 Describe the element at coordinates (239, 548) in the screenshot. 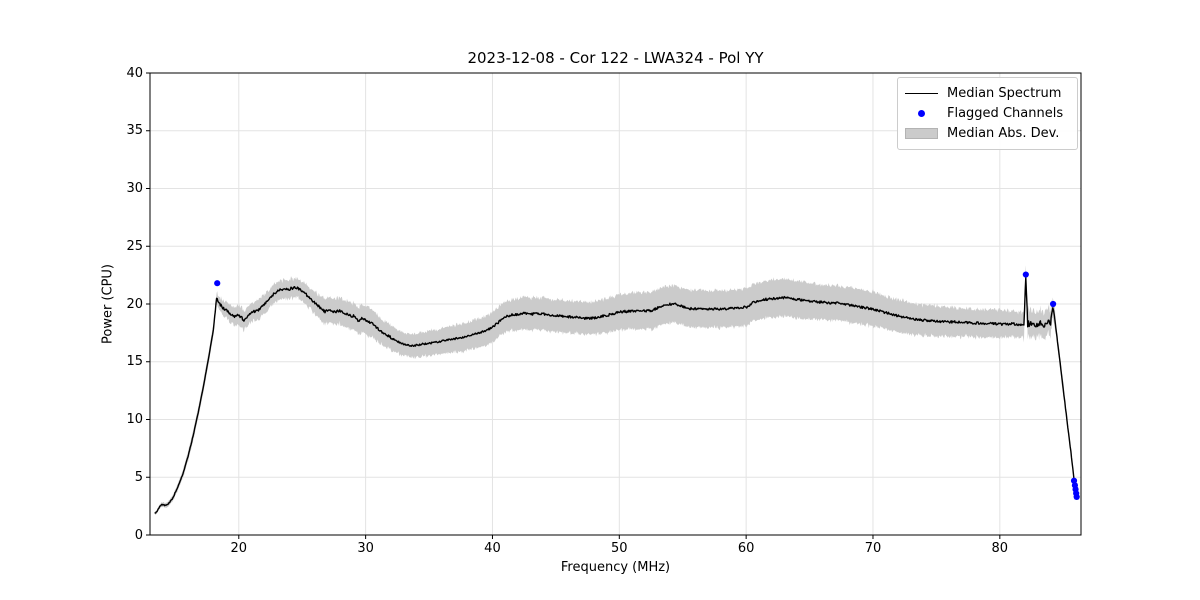

I see `x-tick-label: 20` at that location.